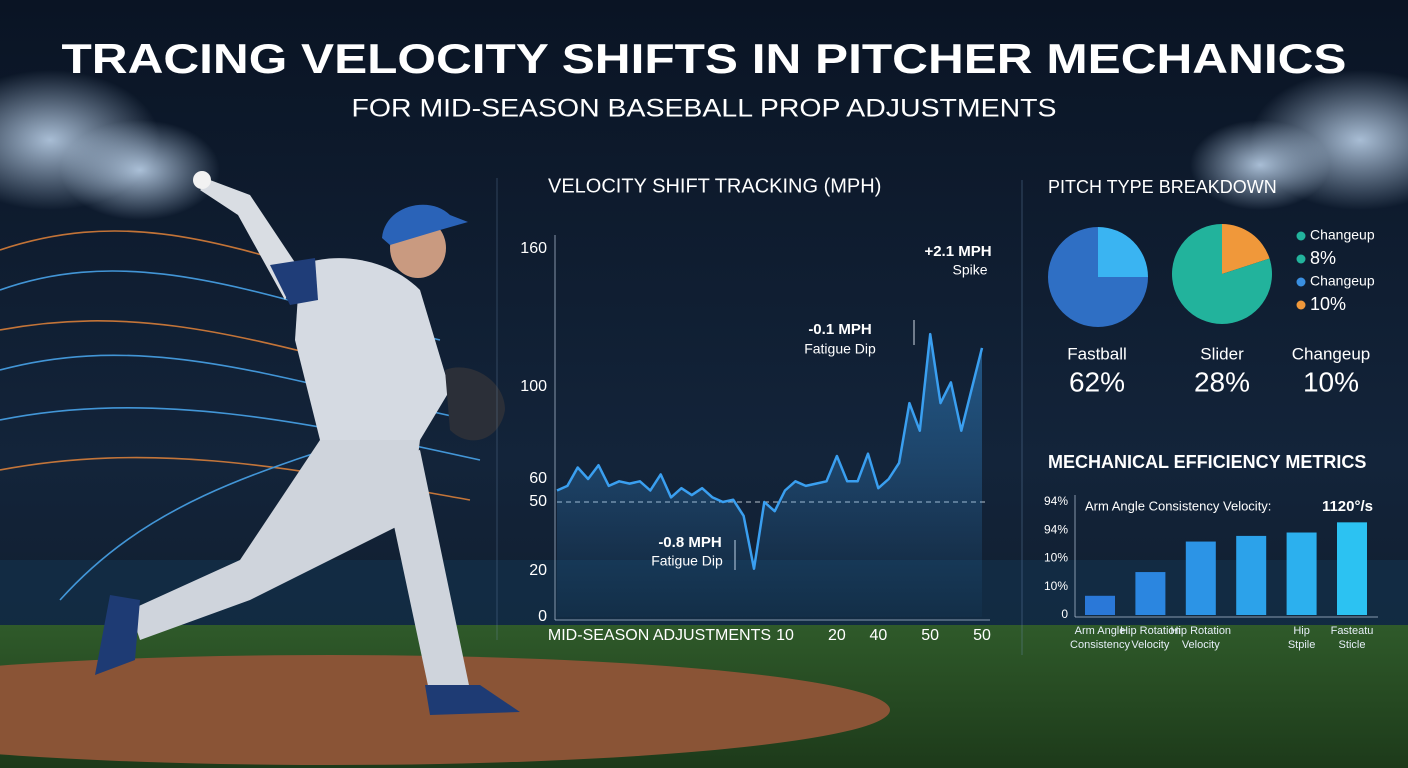  What do you see at coordinates (1331, 353) in the screenshot?
I see `category-label: Changeup` at bounding box center [1331, 353].